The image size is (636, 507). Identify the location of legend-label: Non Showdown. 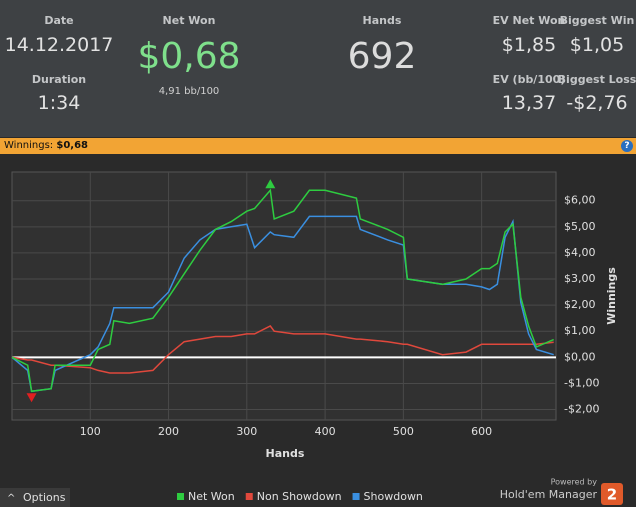
(299, 496).